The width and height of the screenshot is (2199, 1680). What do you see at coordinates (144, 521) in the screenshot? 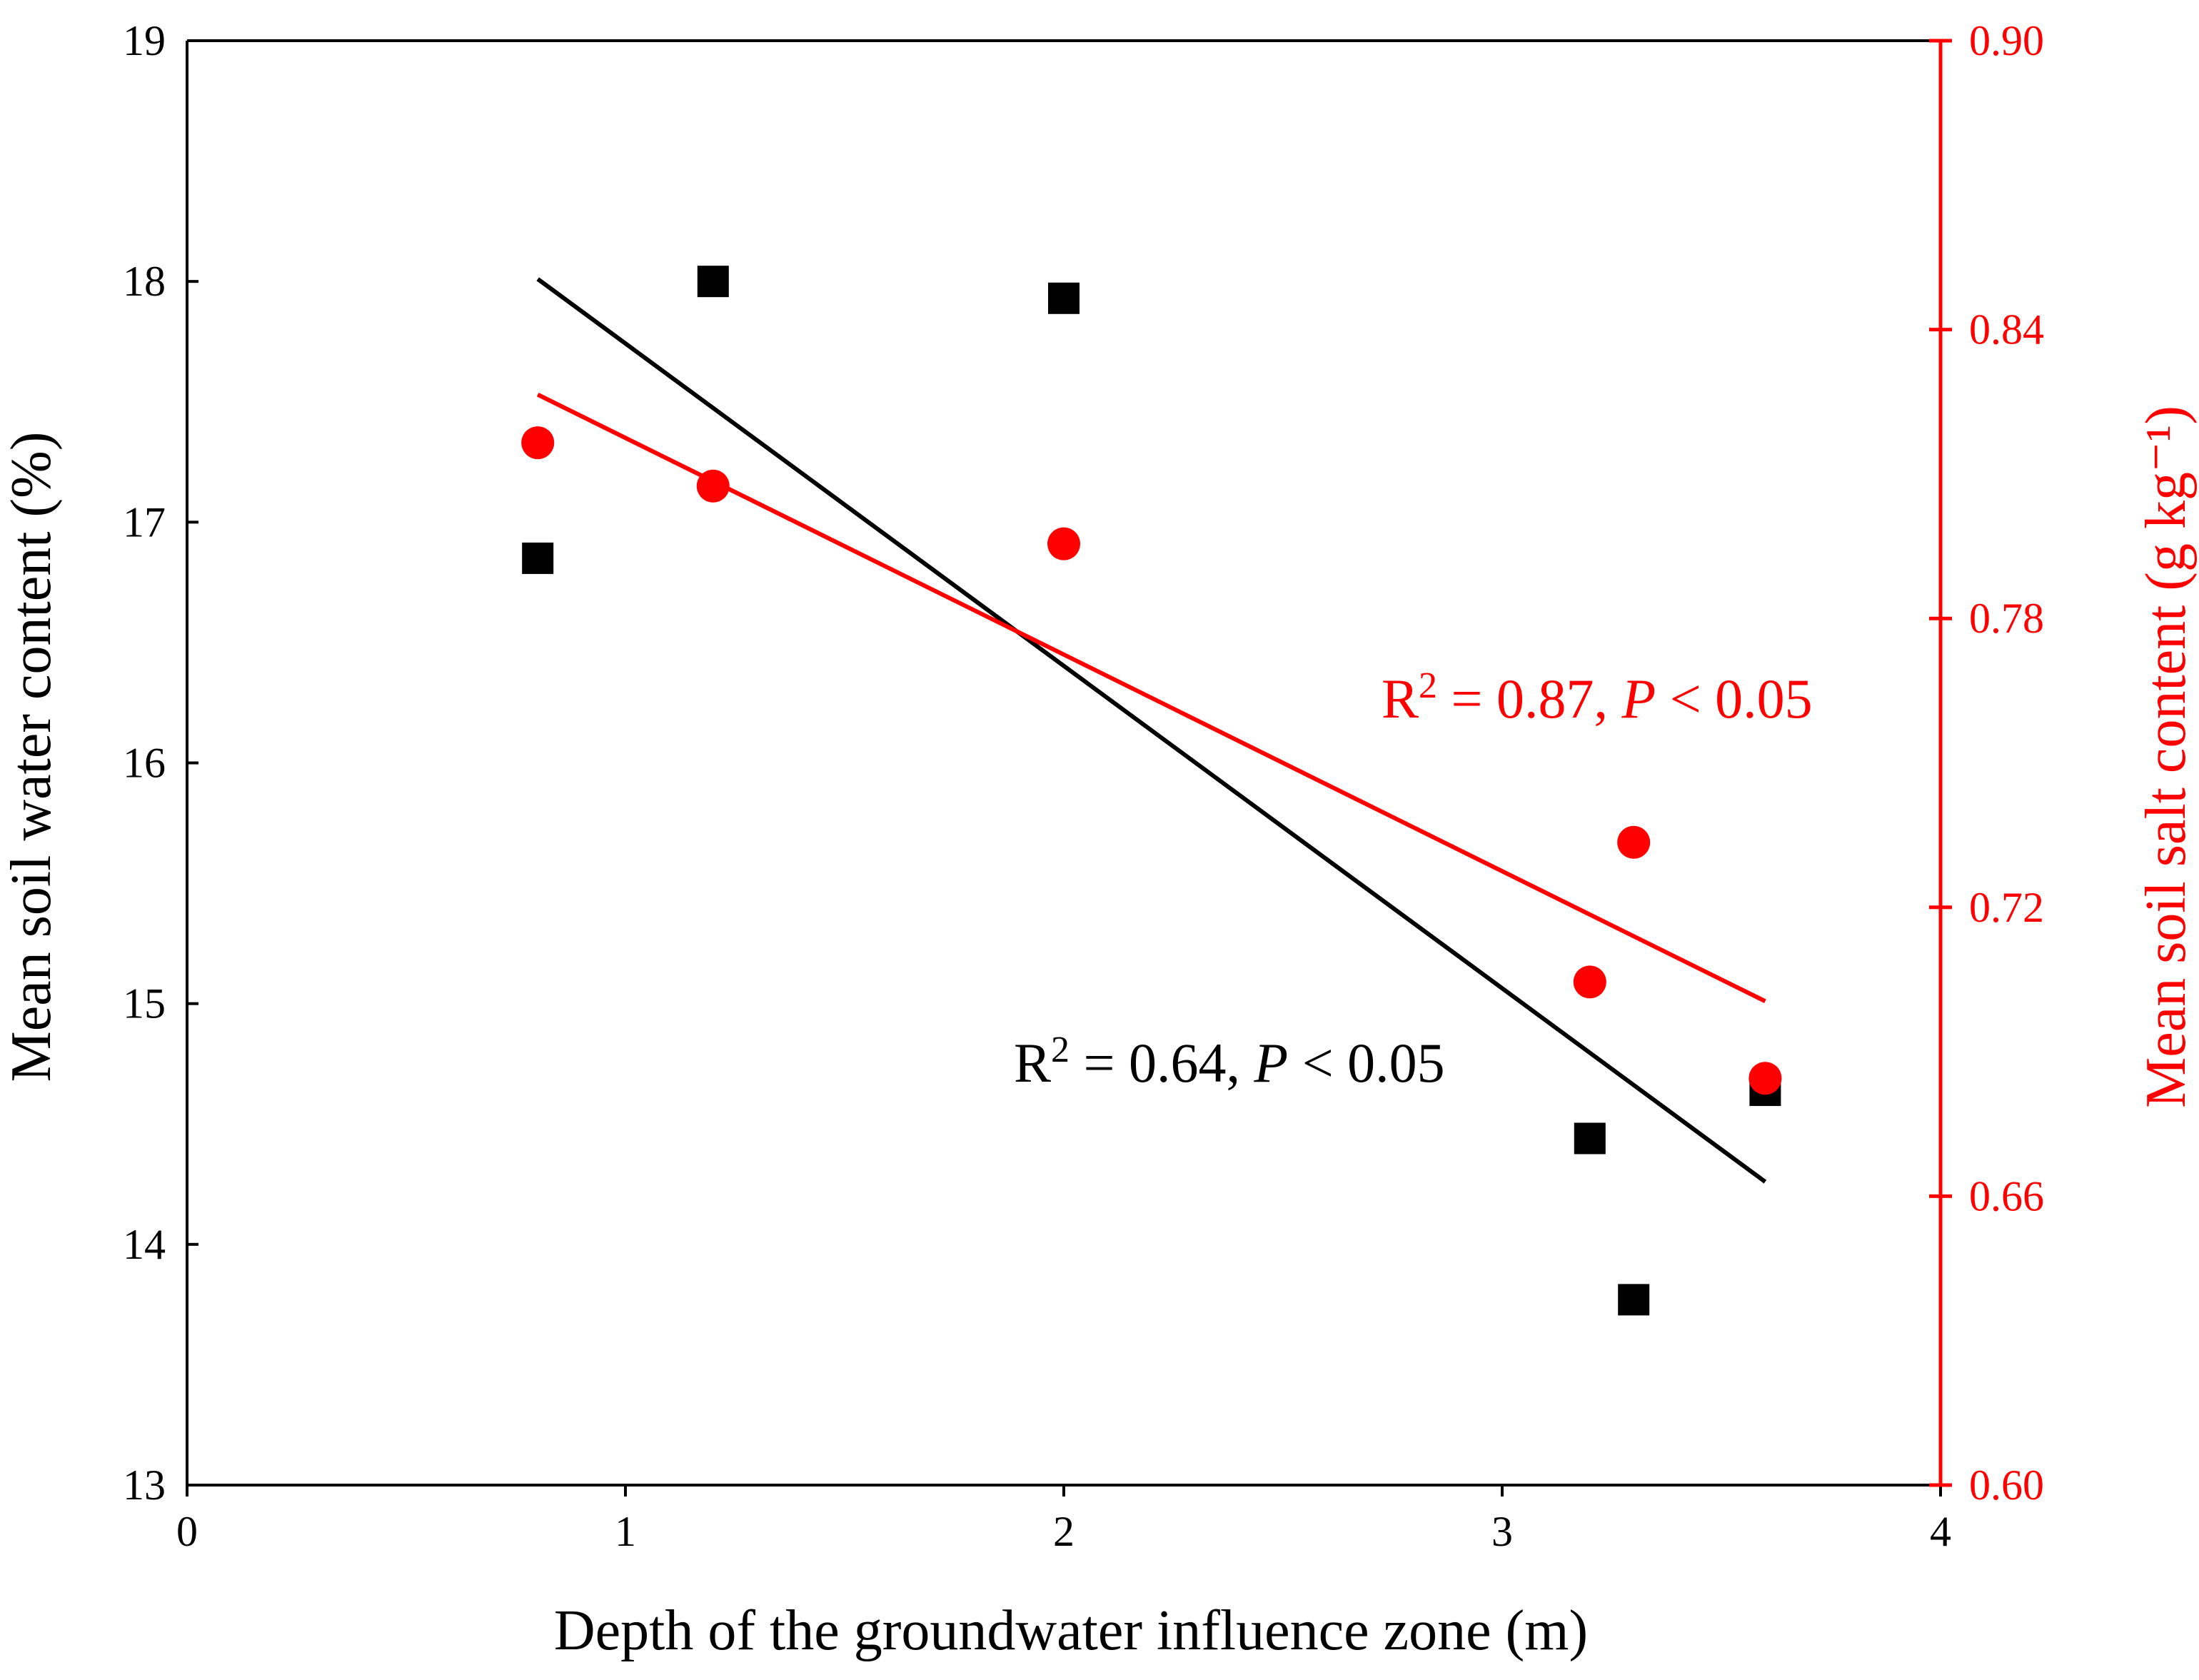
I see `left-y-tick-label: 17` at bounding box center [144, 521].